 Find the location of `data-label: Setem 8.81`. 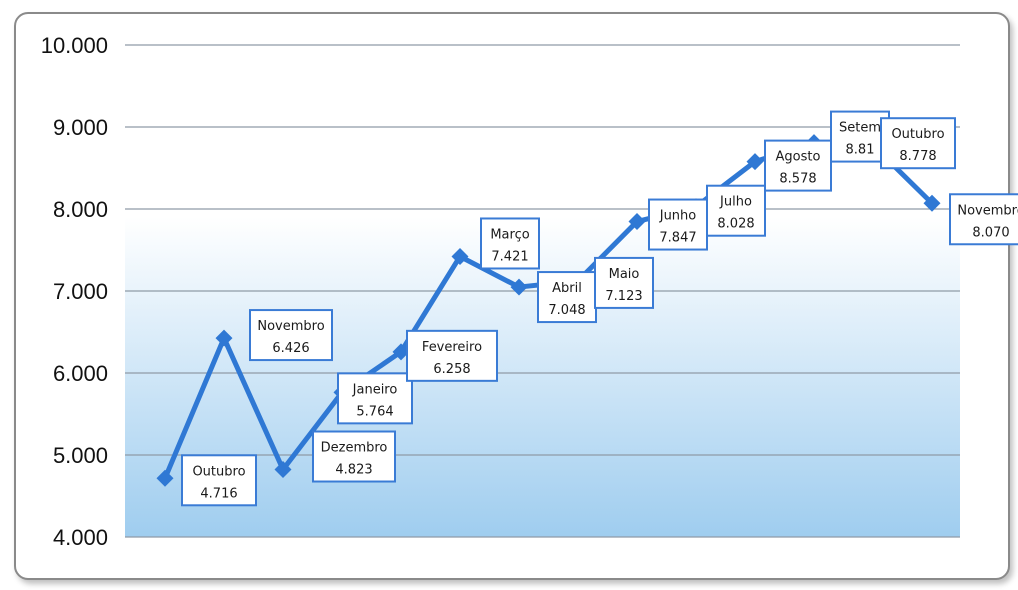

data-label: Setem 8.81 is located at coordinates (860, 136).